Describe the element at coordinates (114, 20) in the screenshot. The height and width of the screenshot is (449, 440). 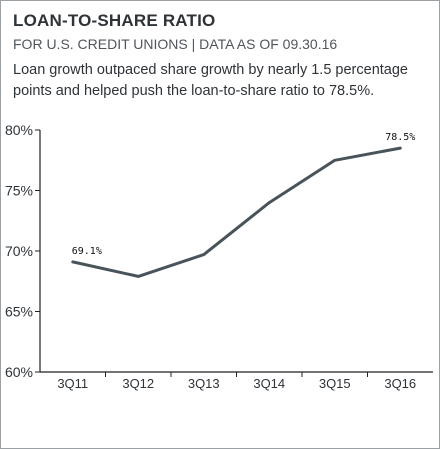
I see `chart-title: LOAN-TO-SHARE RATIO` at that location.